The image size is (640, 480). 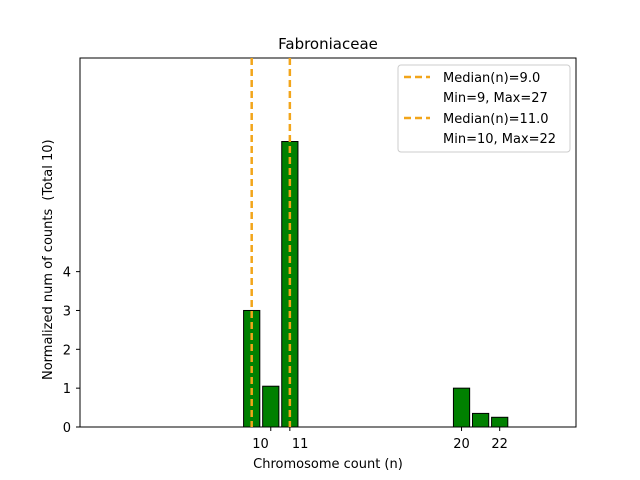 What do you see at coordinates (67, 273) in the screenshot?
I see `y-tick-label-4: 4` at bounding box center [67, 273].